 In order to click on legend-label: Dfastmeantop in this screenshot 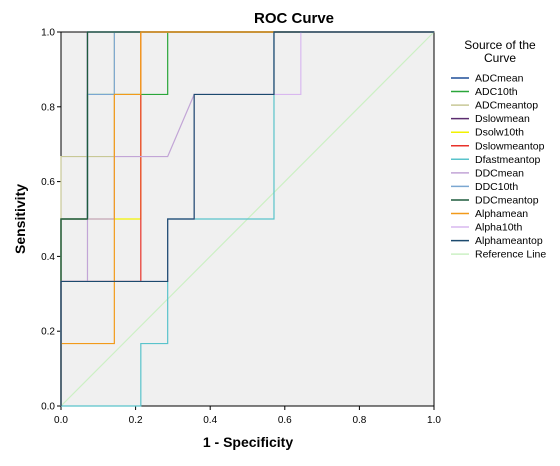, I will do `click(508, 160)`.